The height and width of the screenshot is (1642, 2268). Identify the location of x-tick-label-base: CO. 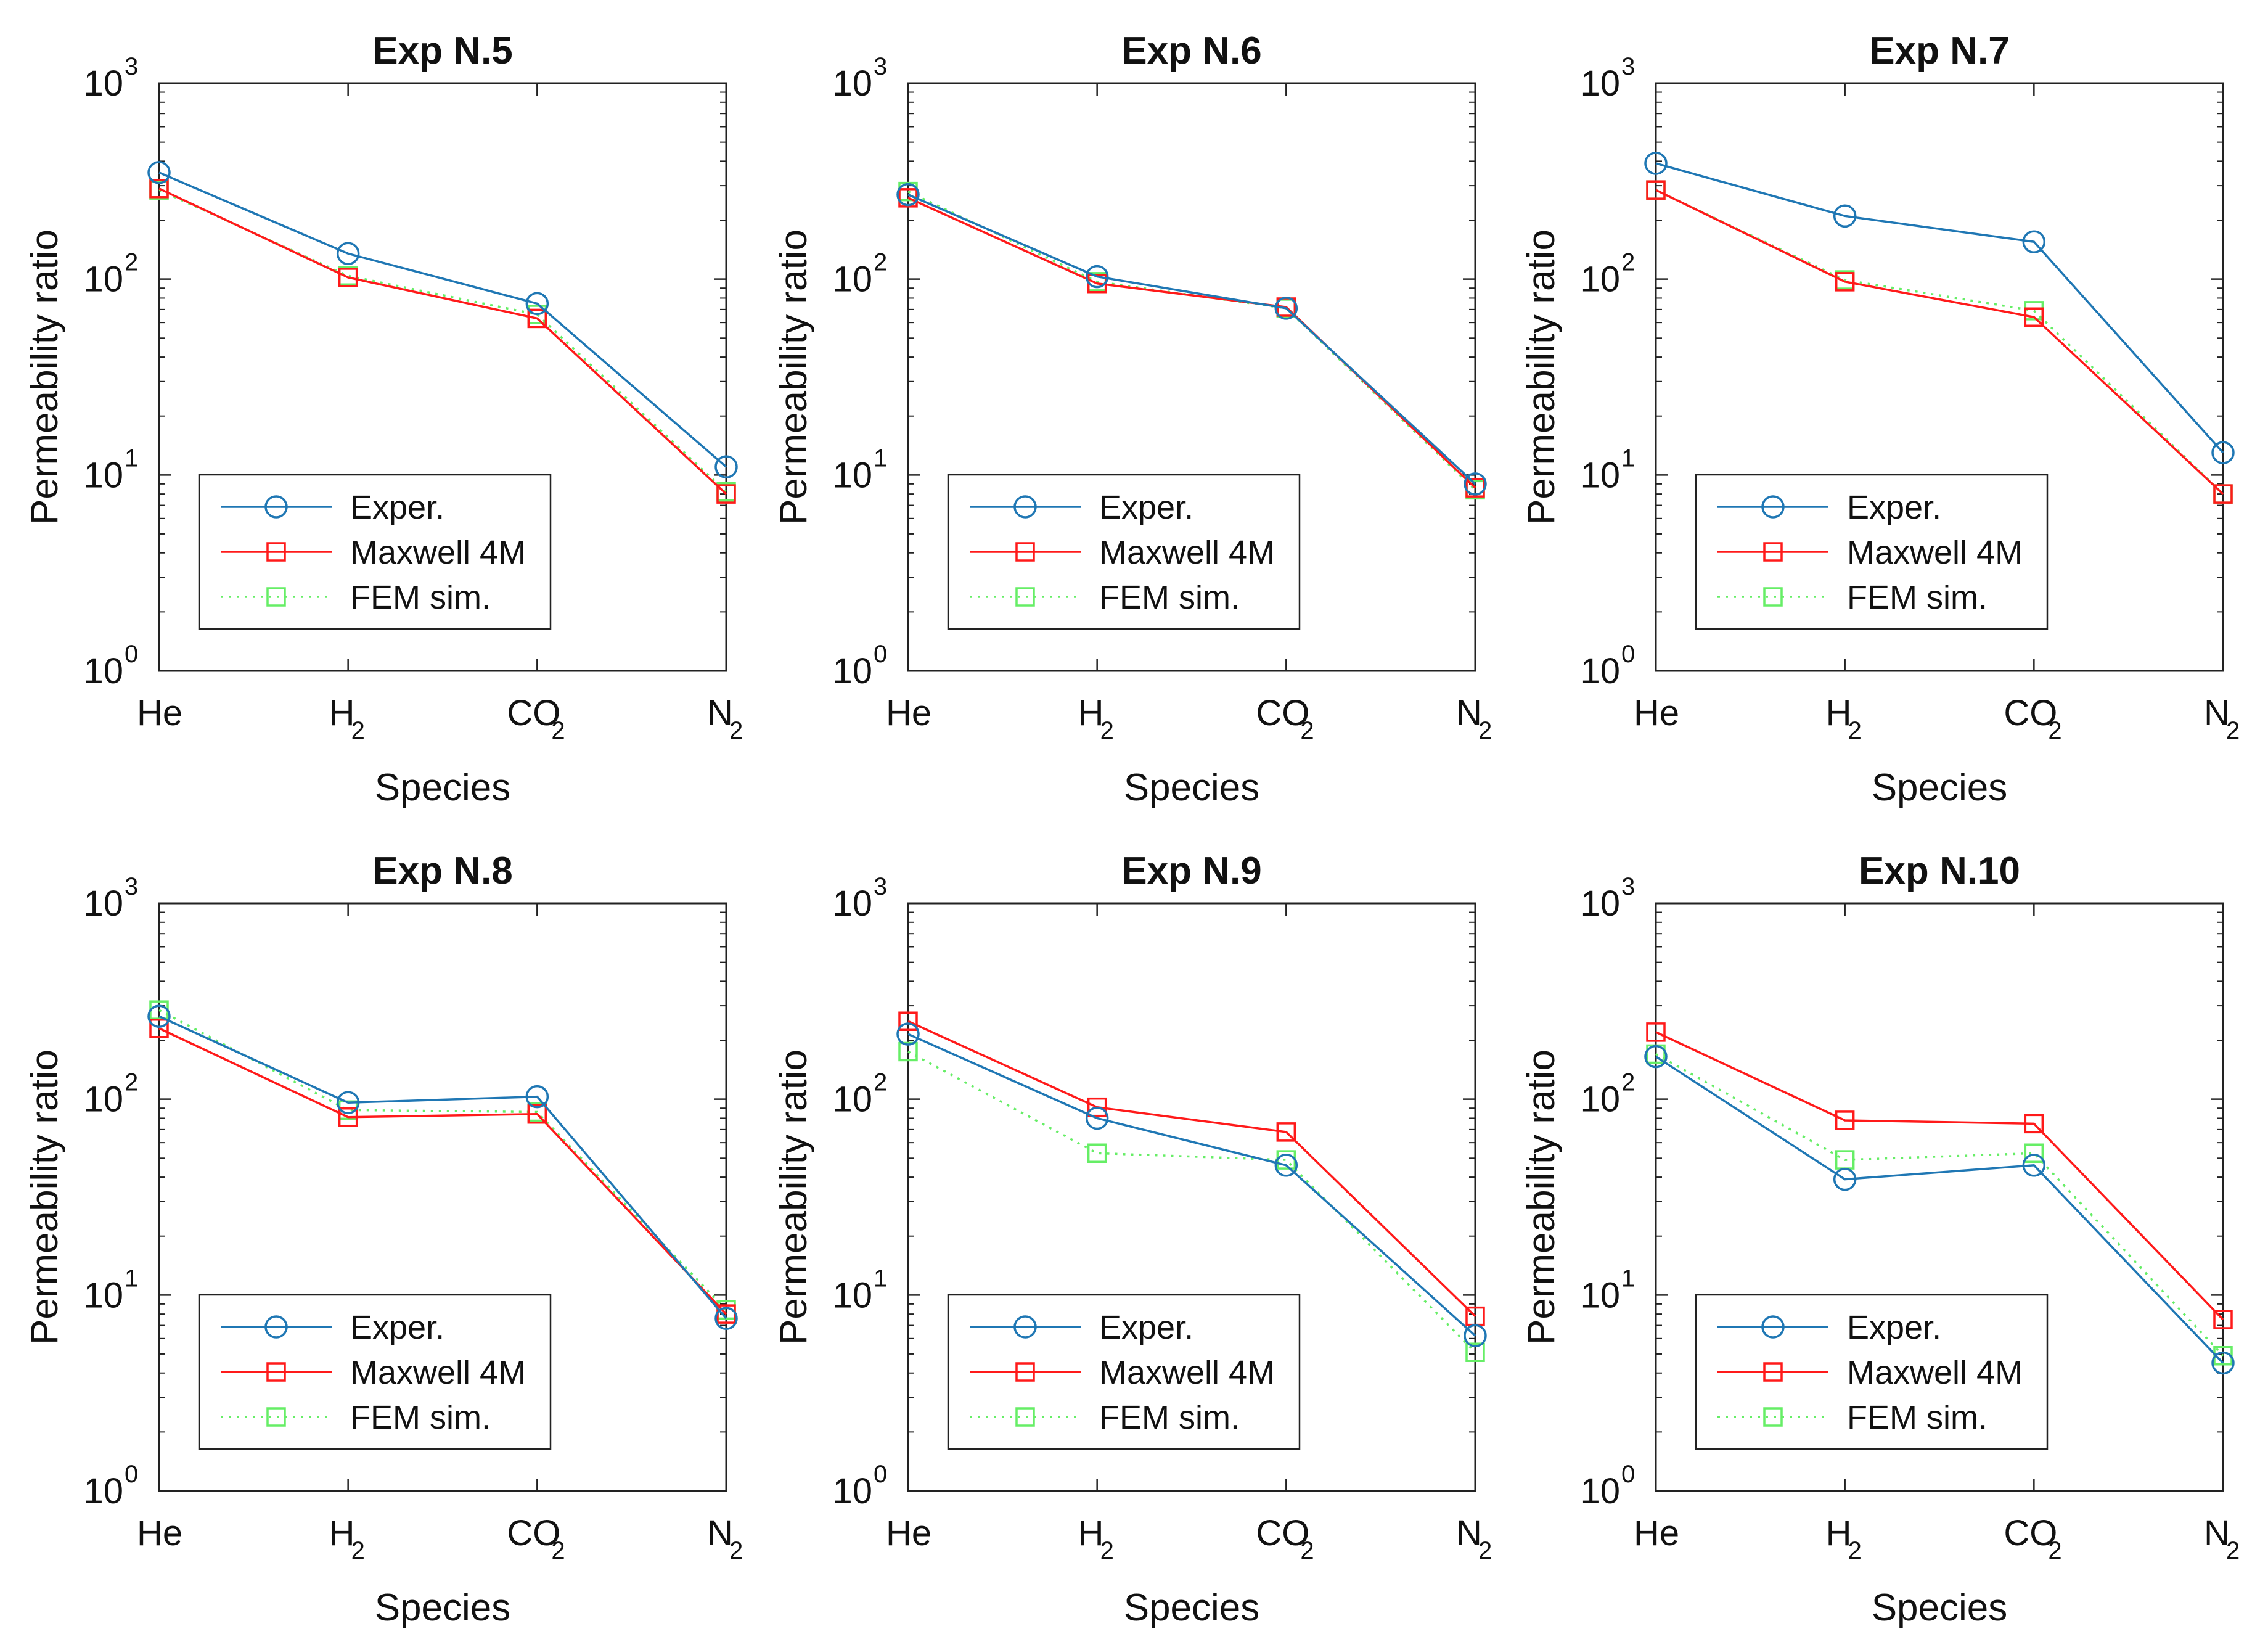
(2030, 713).